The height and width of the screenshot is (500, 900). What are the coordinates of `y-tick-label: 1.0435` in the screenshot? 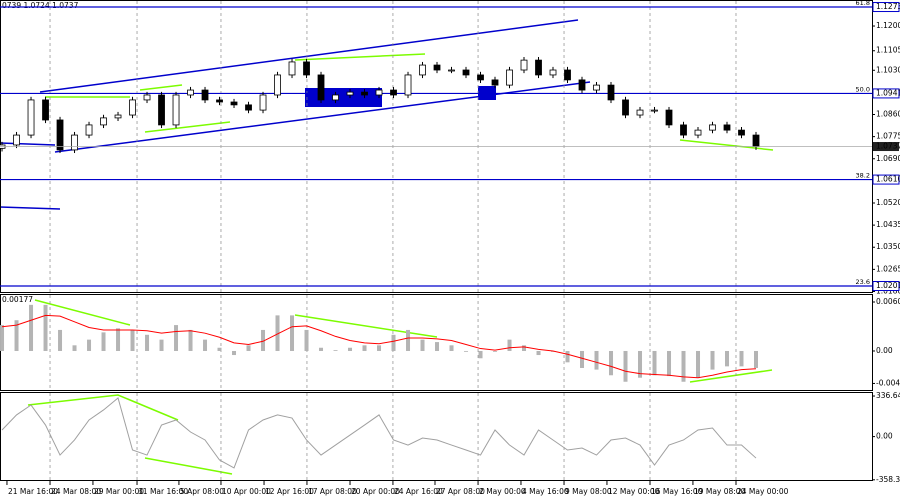 It's located at (888, 224).